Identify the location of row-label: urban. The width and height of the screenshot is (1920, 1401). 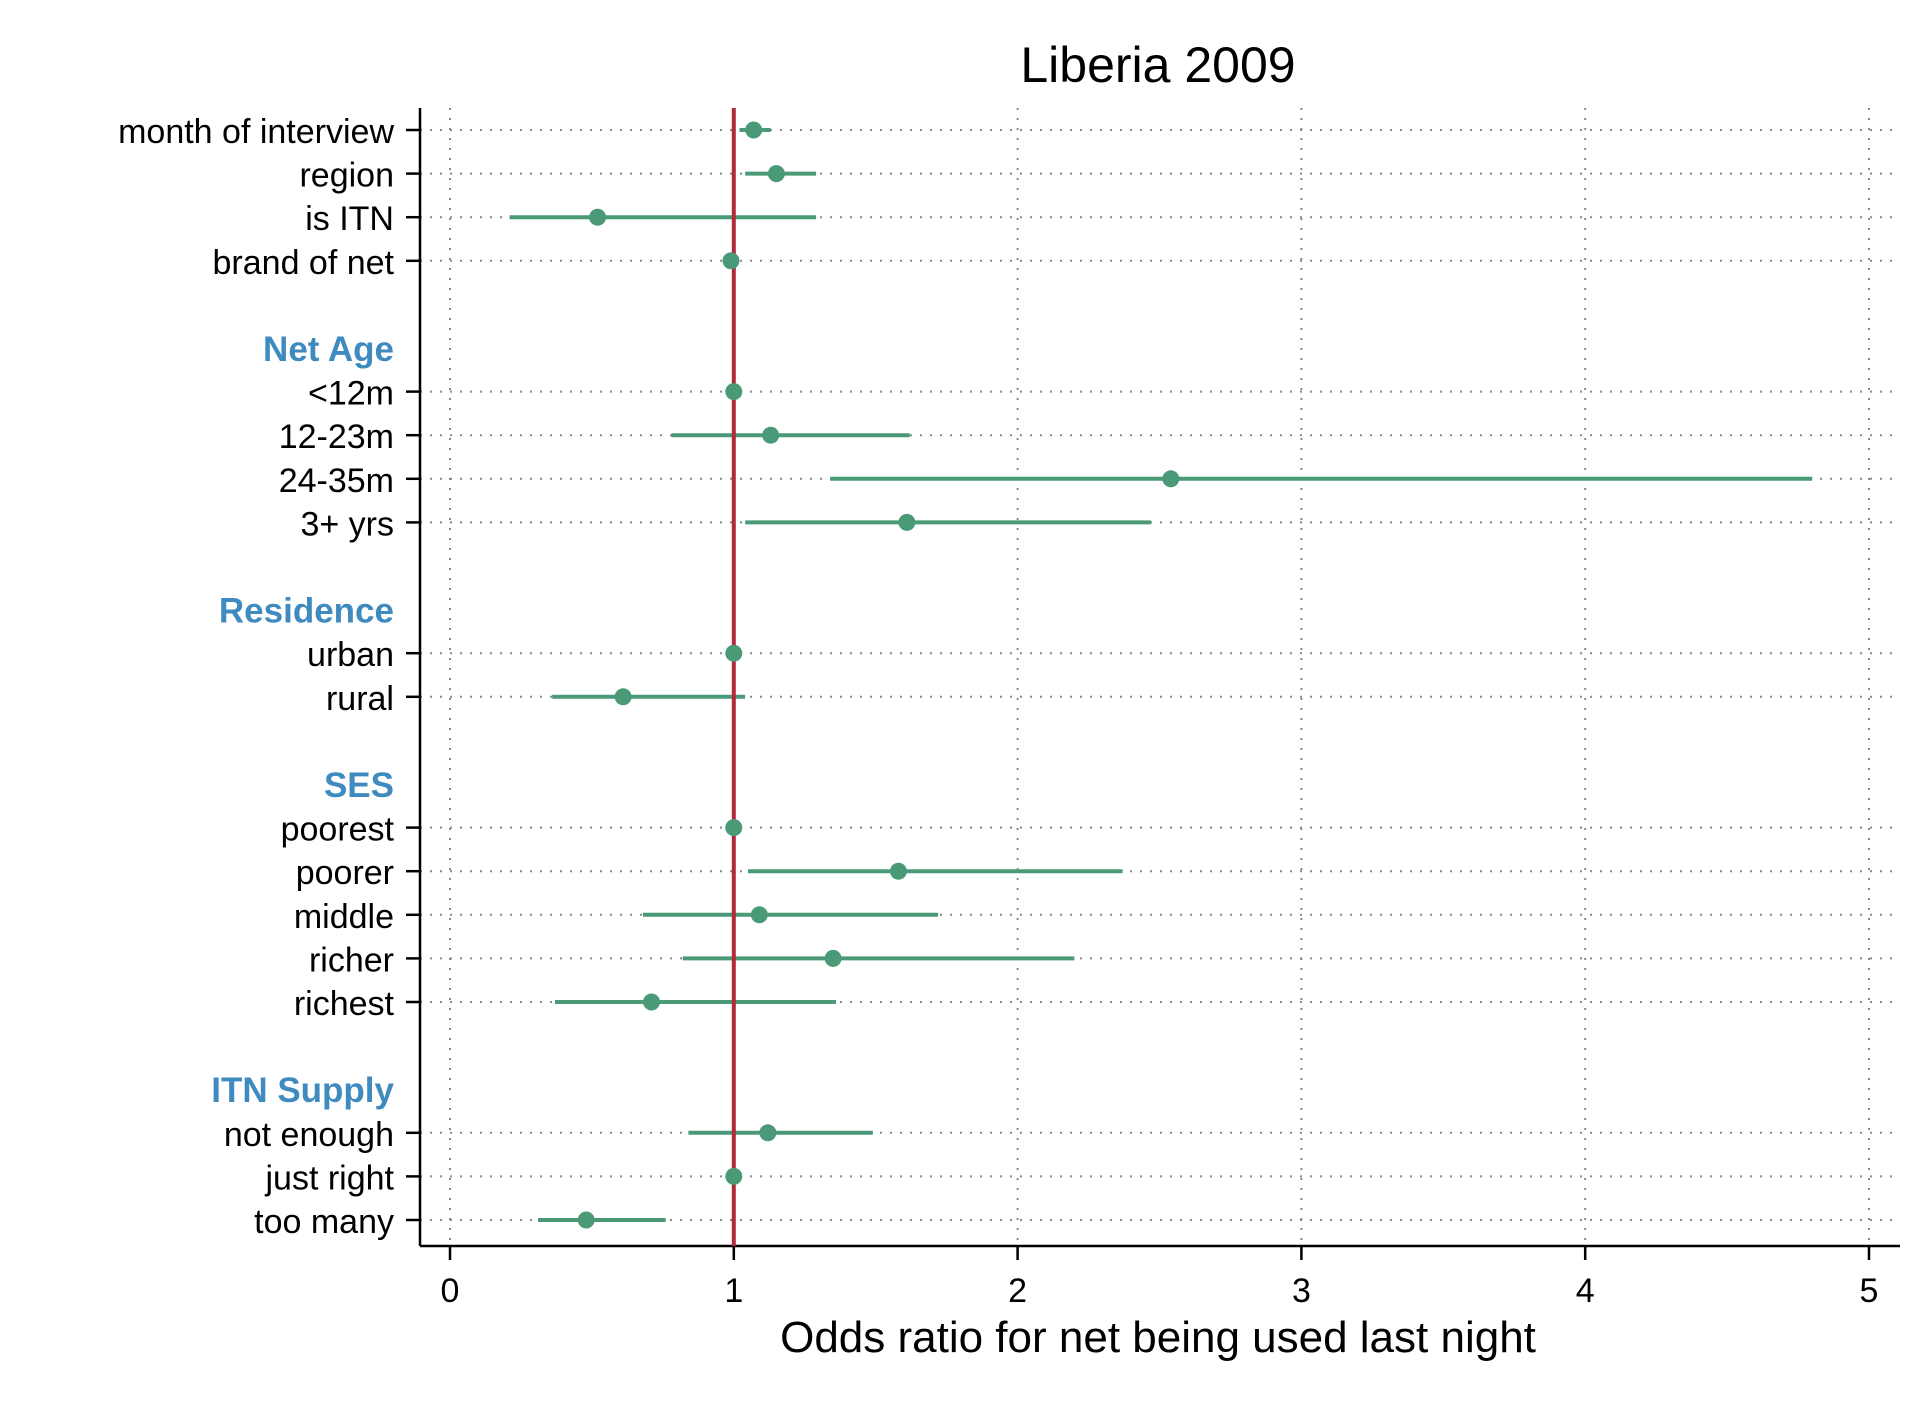
(350, 655).